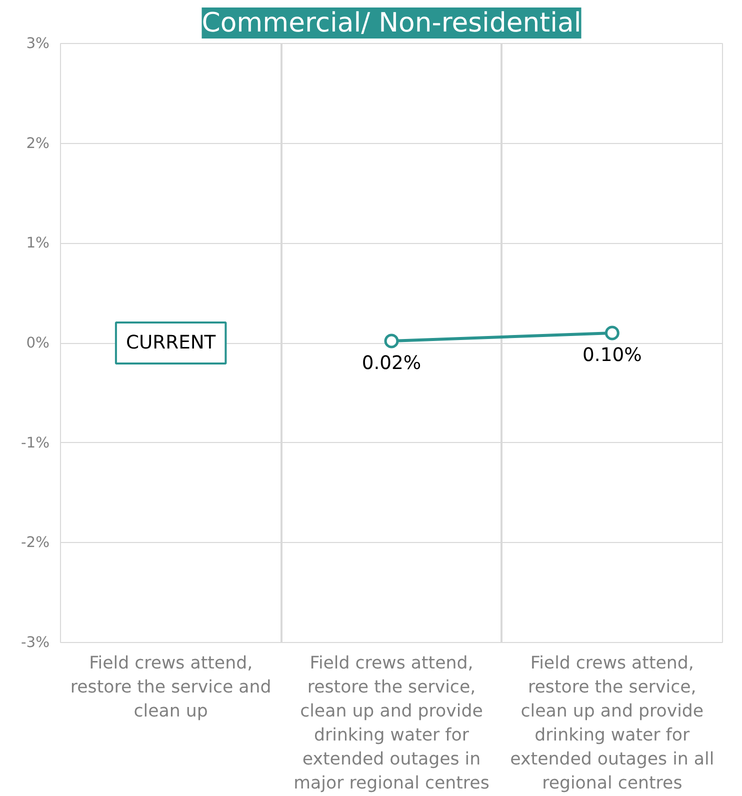 The width and height of the screenshot is (742, 796). I want to click on x-tick-label: Field crews attend, restore the service and clean up, so click(171, 688).